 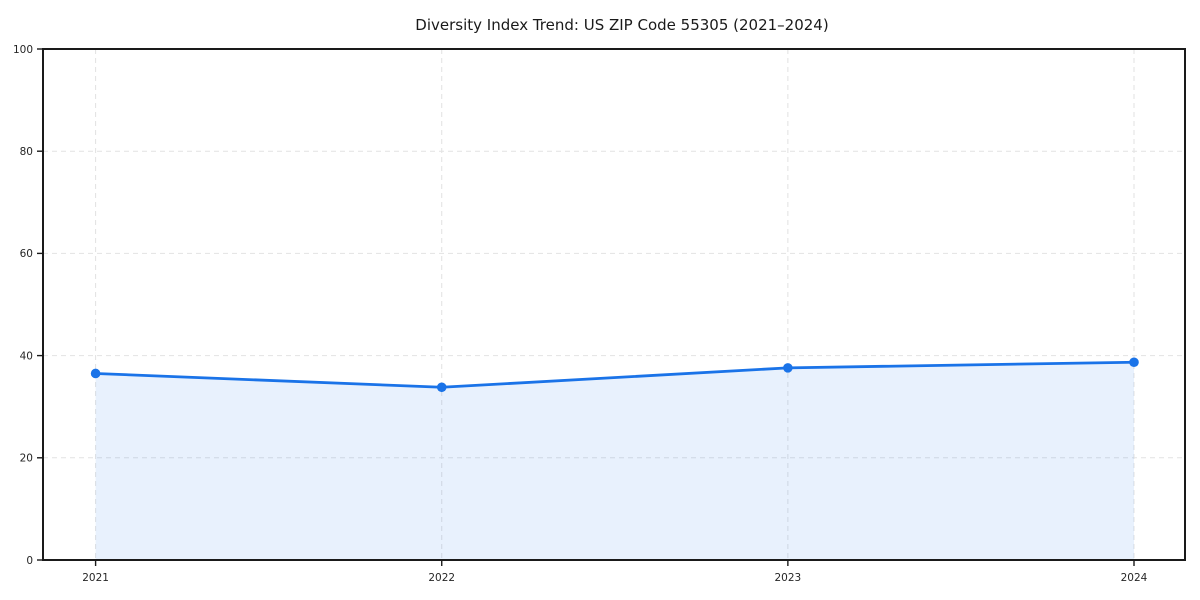 What do you see at coordinates (95, 578) in the screenshot?
I see `x-axis-tick-label: 2021` at bounding box center [95, 578].